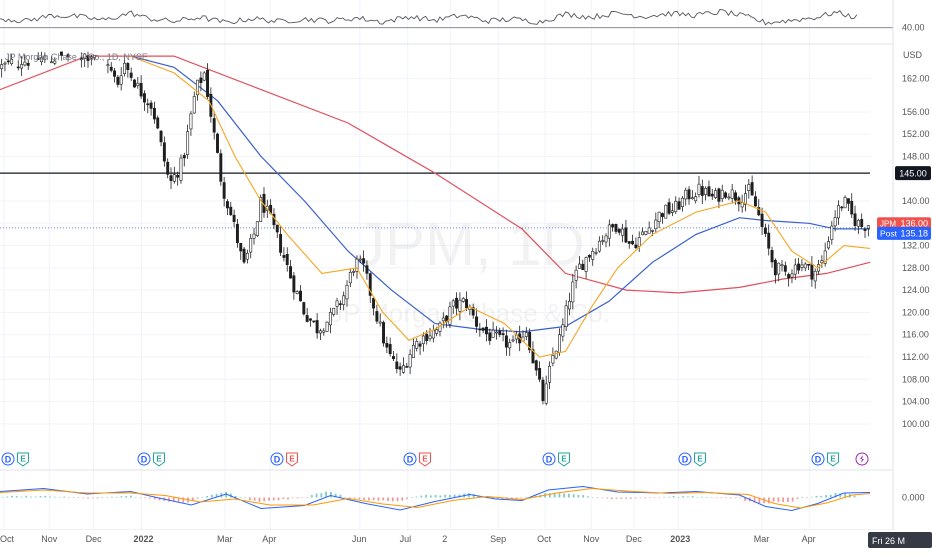  I want to click on x-tick-label: Dec, so click(634, 539).